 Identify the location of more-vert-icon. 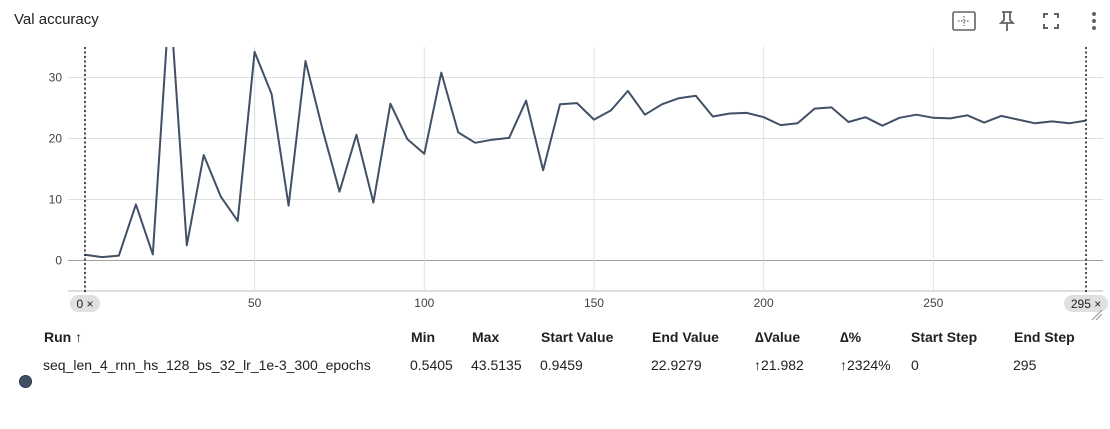
(1094, 21).